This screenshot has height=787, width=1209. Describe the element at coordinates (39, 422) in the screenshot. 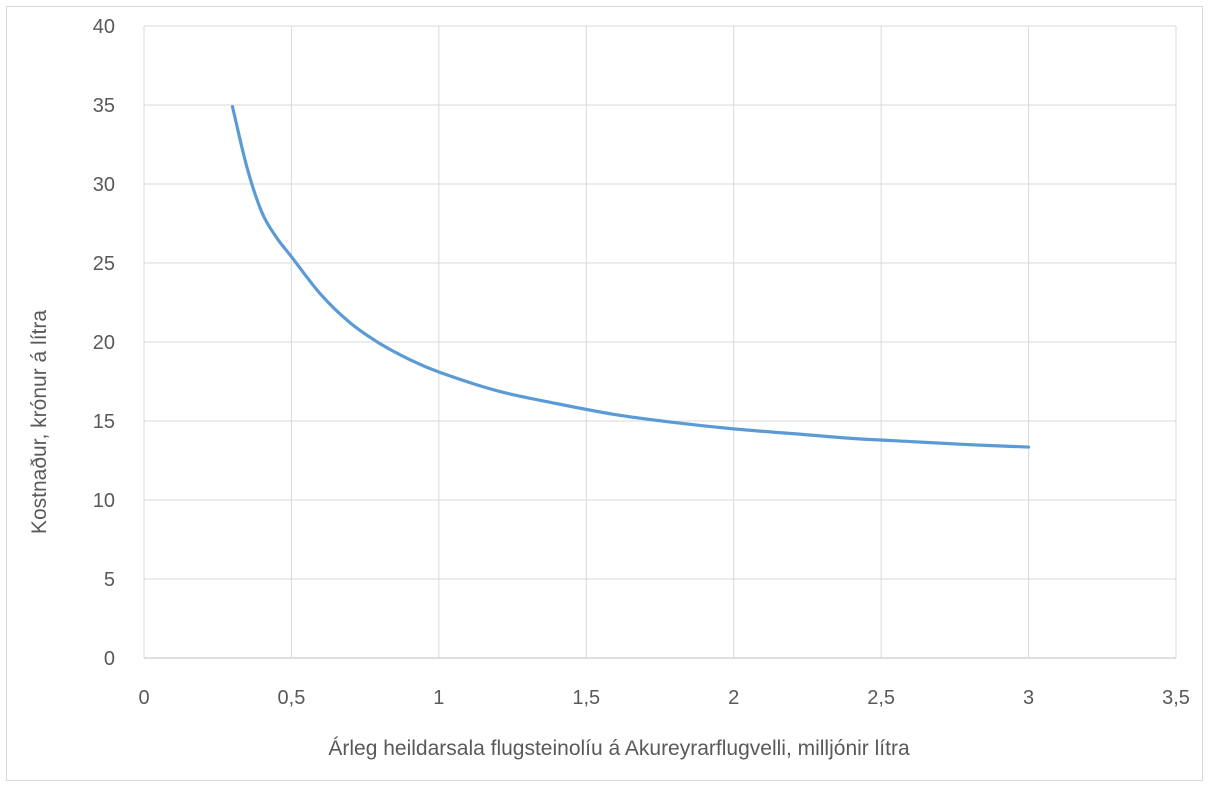

I see `y-axis-title: Kostnaður, krónur á lítra` at that location.